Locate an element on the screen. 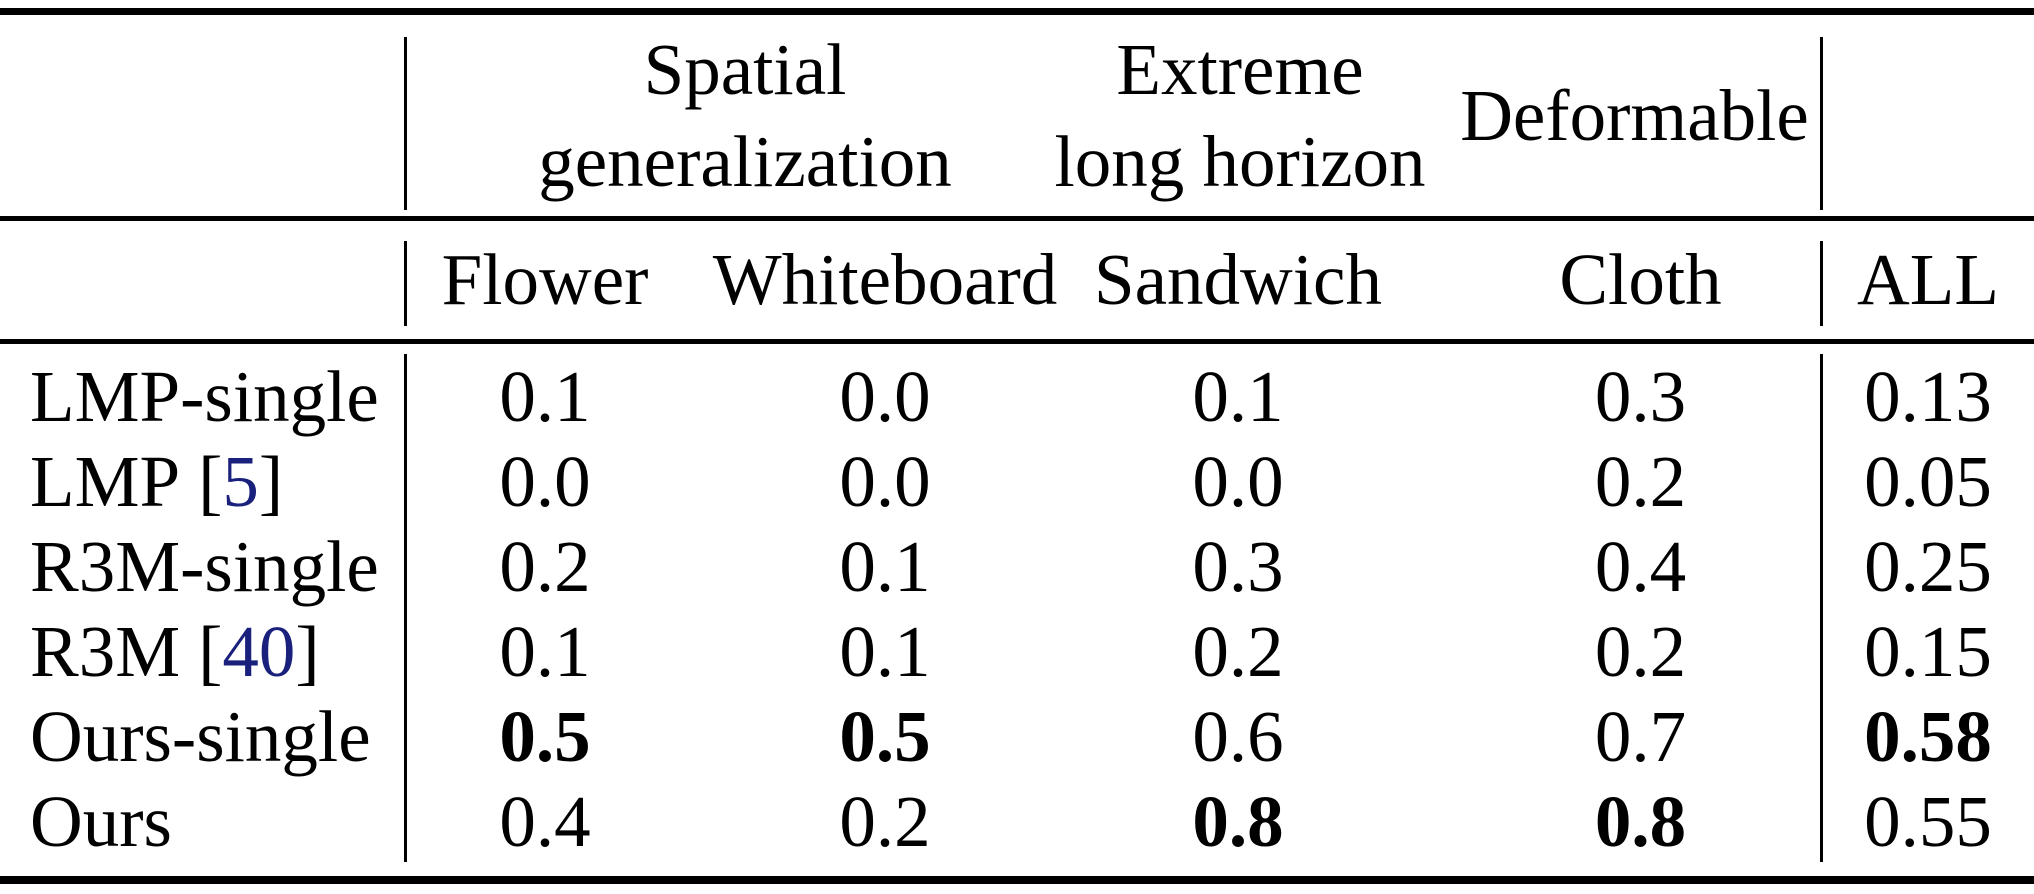  cell-all: 0.13 is located at coordinates (1928, 396).